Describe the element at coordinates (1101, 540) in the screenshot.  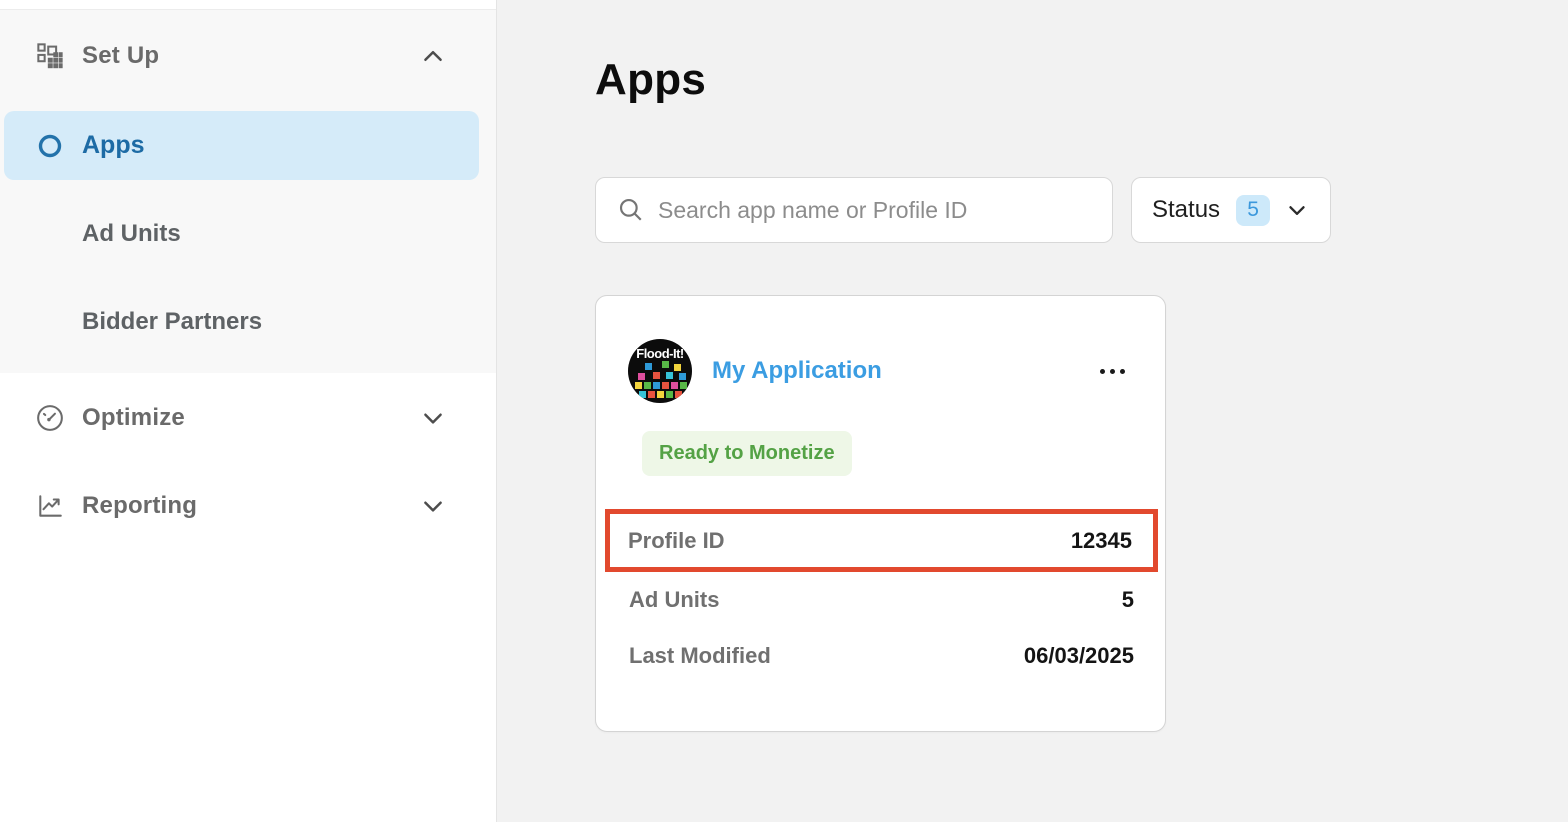
I see `detail-value: 12345` at that location.